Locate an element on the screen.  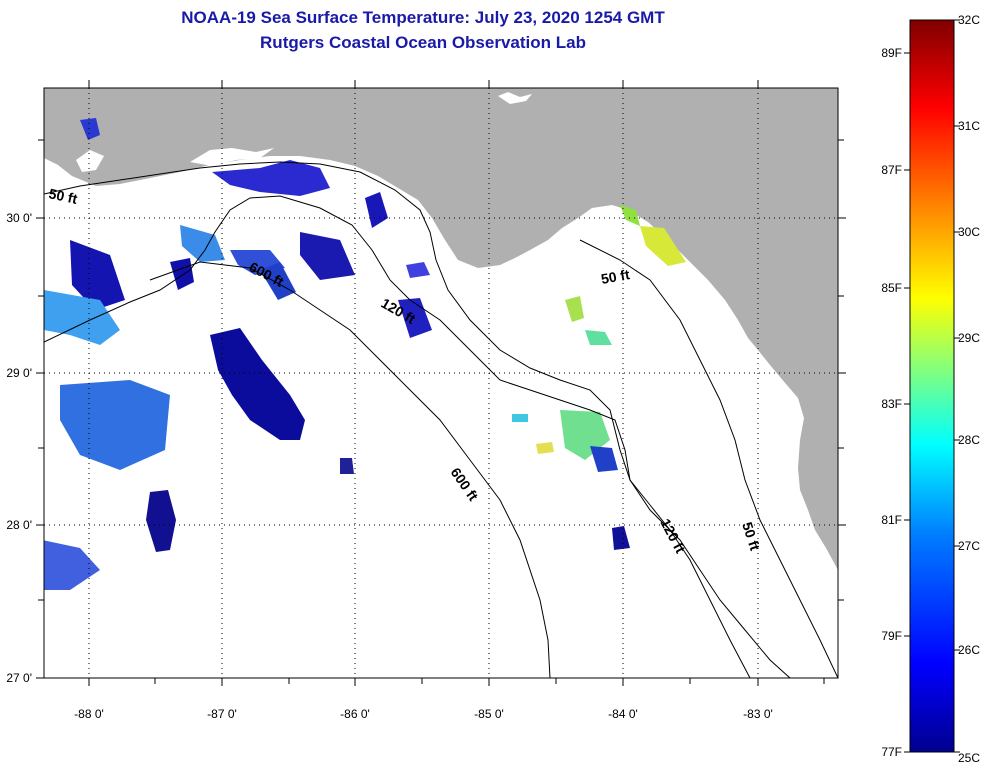
lon-tick-label: -83 0' is located at coordinates (758, 714).